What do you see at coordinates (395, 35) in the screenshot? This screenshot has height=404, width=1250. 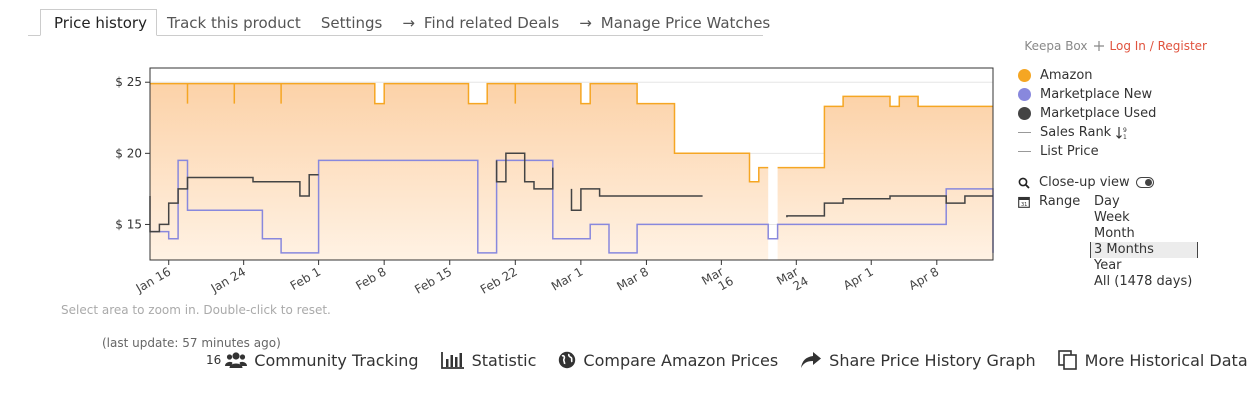 I see `tabs-underline` at bounding box center [395, 35].